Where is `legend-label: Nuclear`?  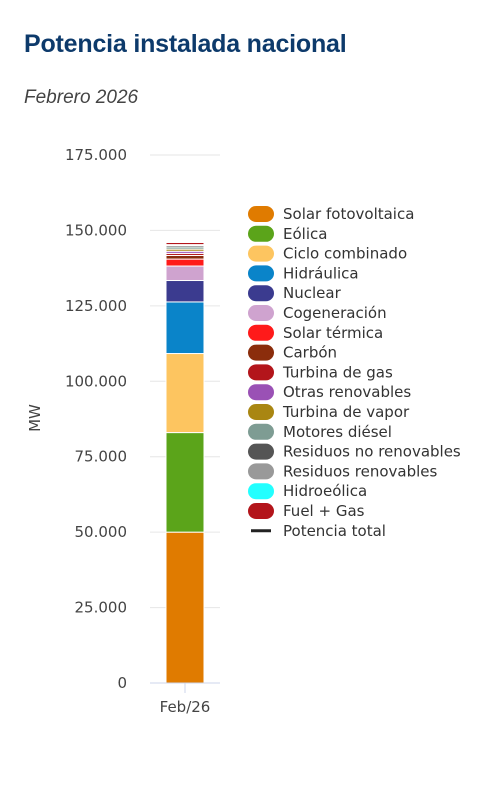 legend-label: Nuclear is located at coordinates (312, 293).